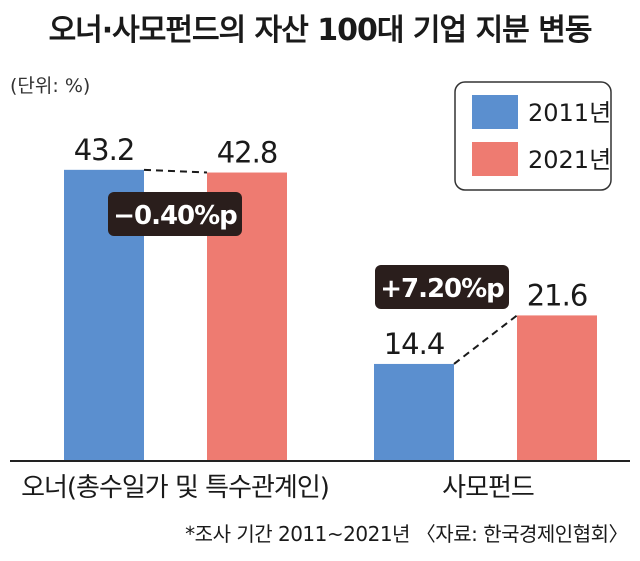  Describe the element at coordinates (557, 295) in the screenshot. I see `value-label-pef-2021: 21.6` at that location.